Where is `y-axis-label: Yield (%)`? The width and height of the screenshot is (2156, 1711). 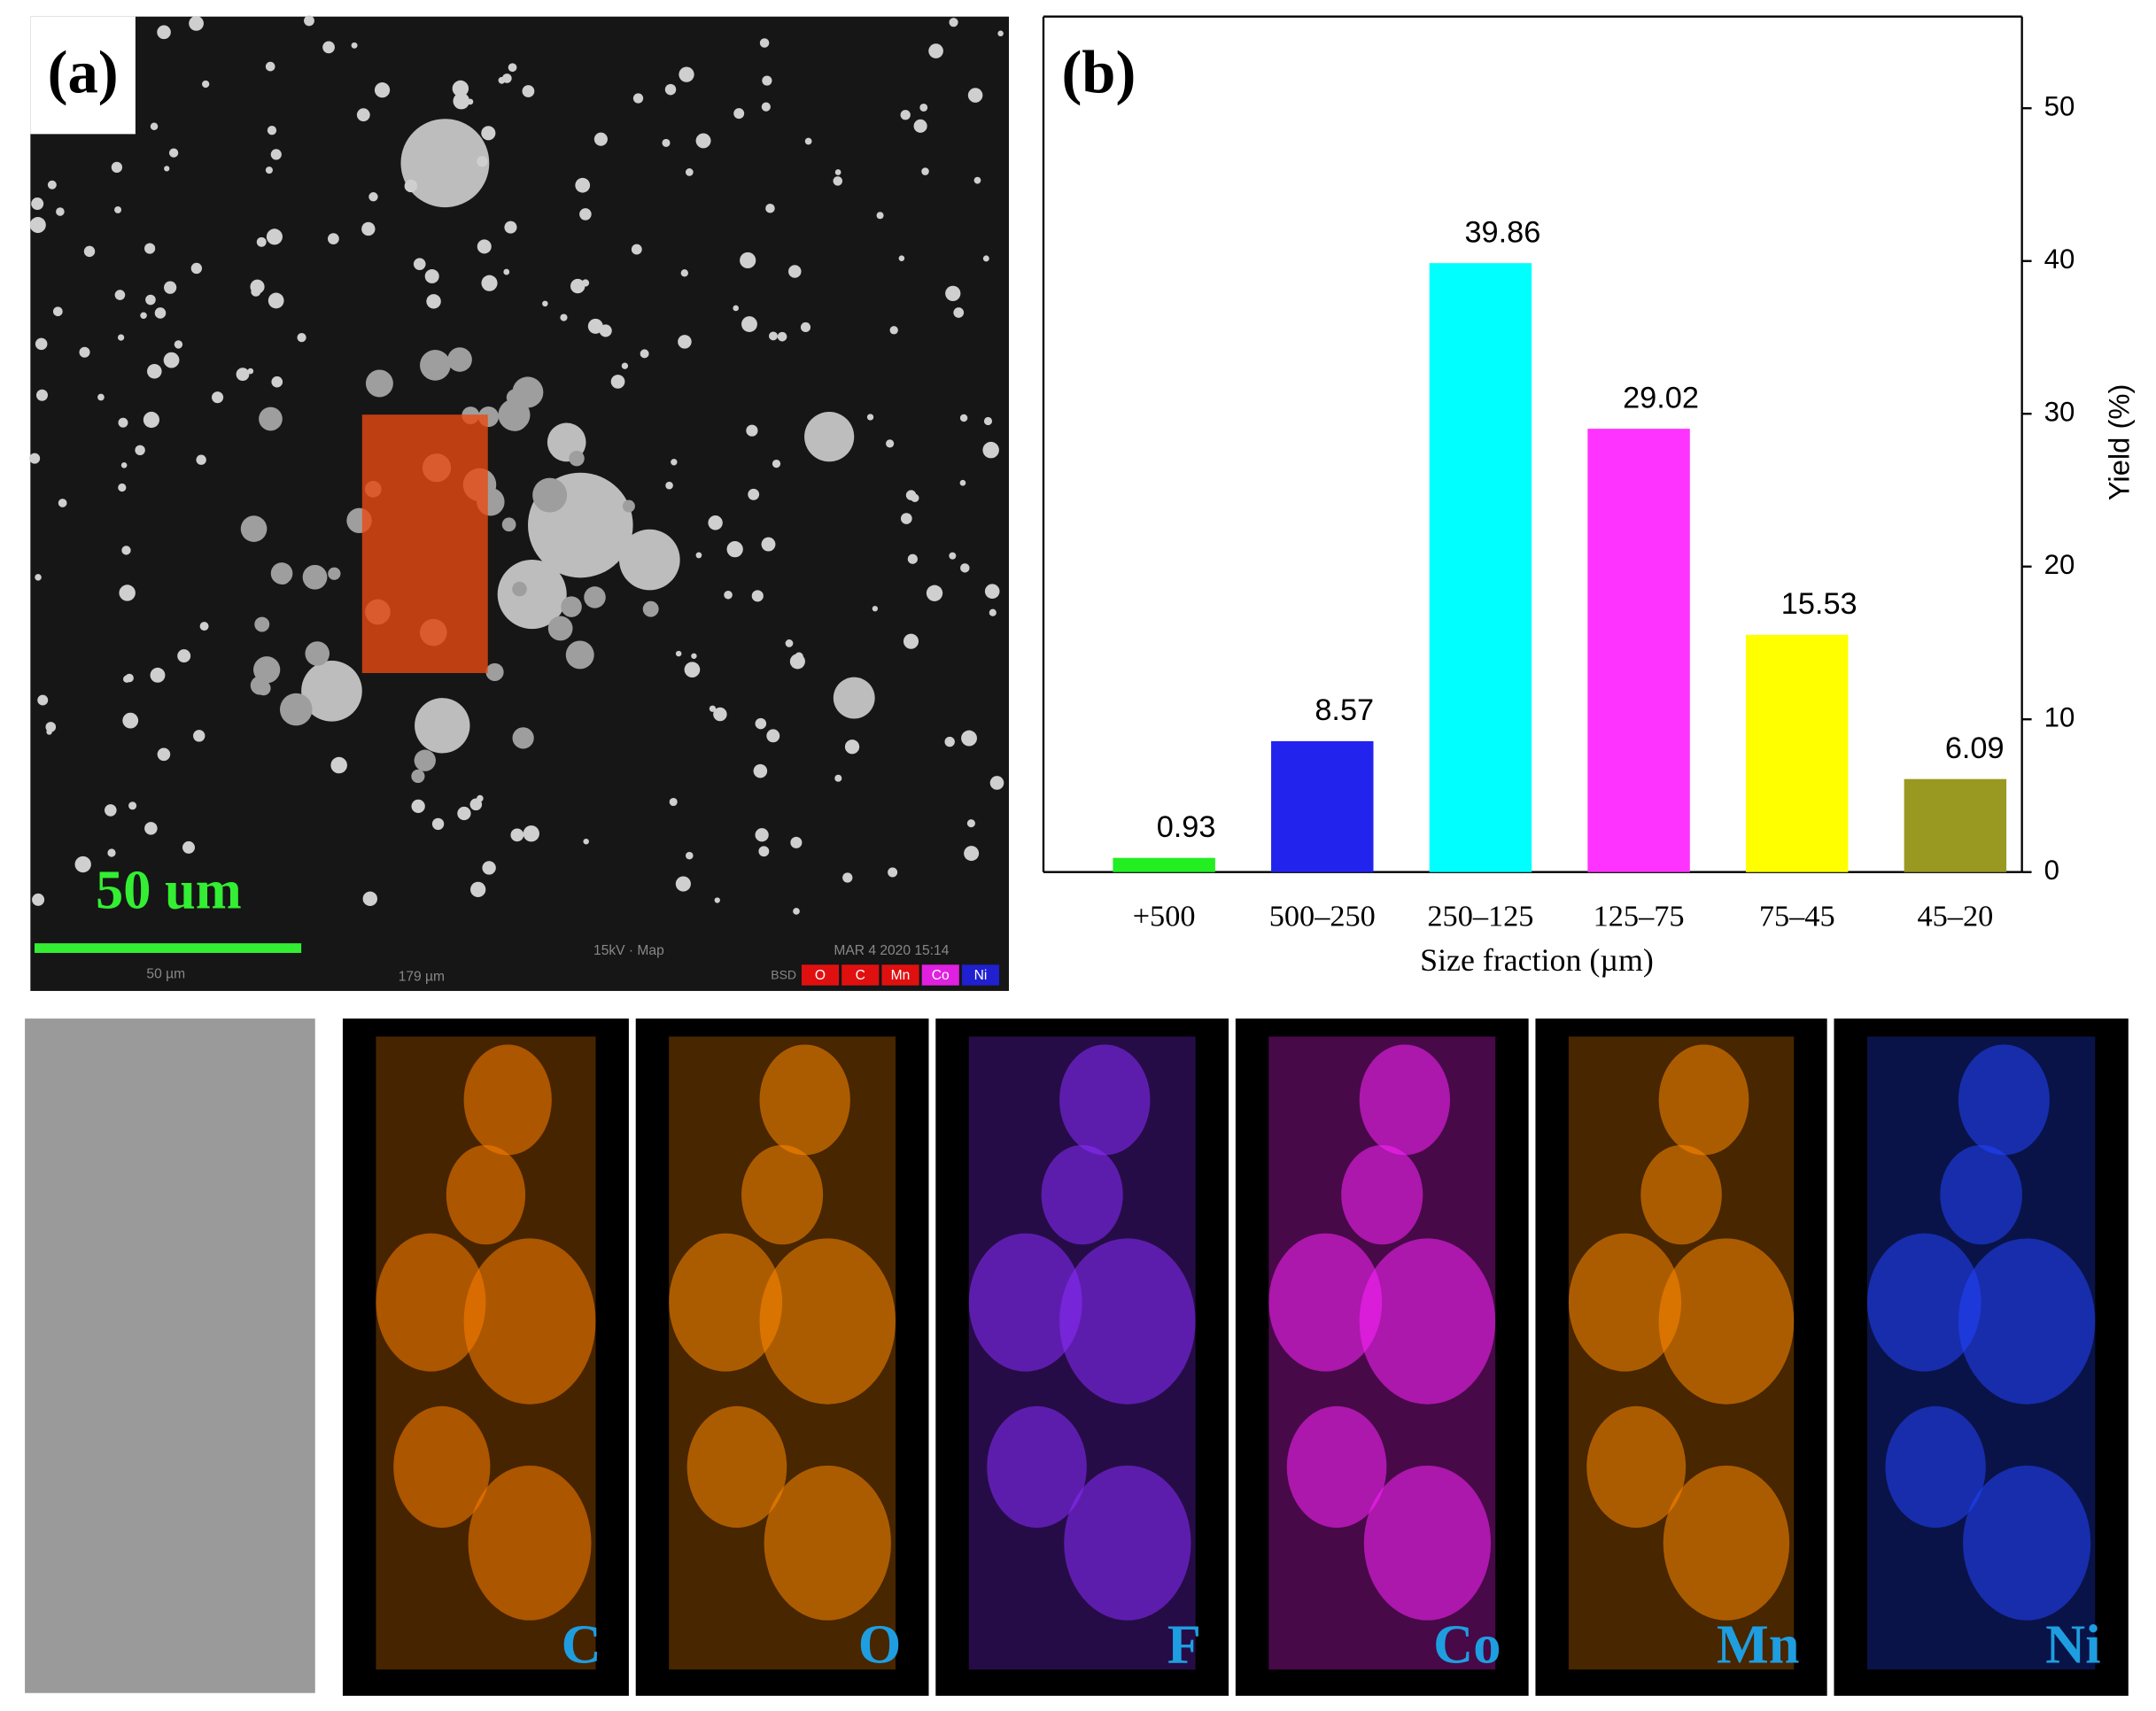
y-axis-label: Yield (%) is located at coordinates (2119, 443).